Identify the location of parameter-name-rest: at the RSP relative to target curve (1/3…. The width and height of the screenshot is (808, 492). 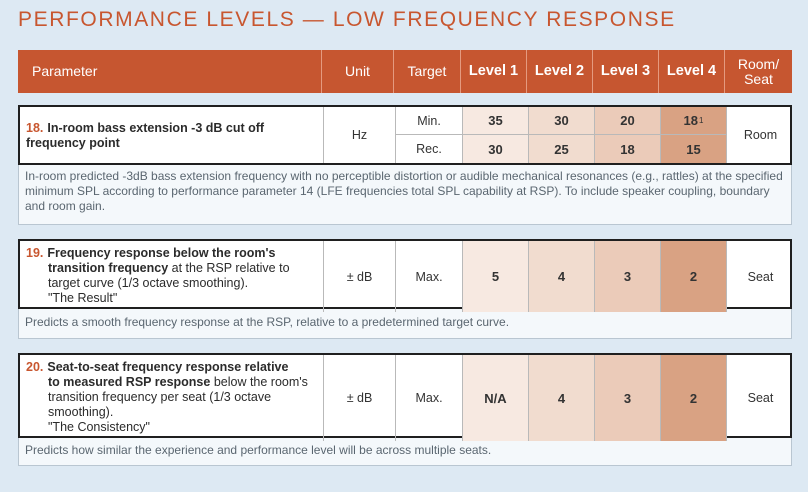
(169, 275).